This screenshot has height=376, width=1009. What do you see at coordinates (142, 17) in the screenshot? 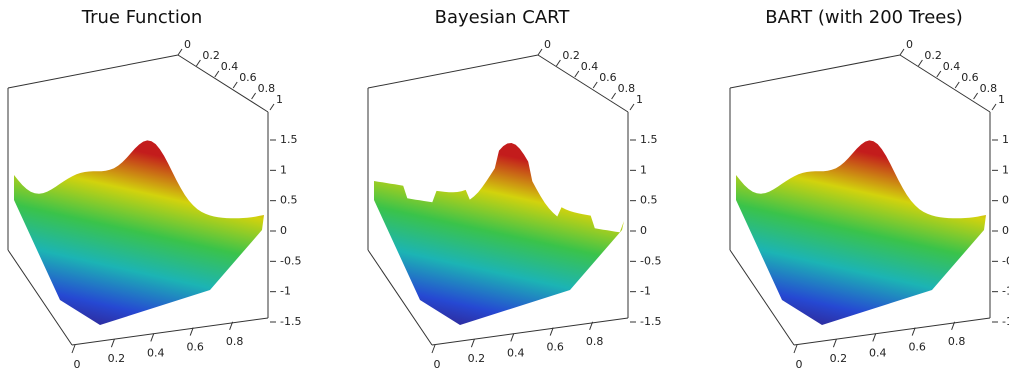
I see `chart-title: True Function` at bounding box center [142, 17].